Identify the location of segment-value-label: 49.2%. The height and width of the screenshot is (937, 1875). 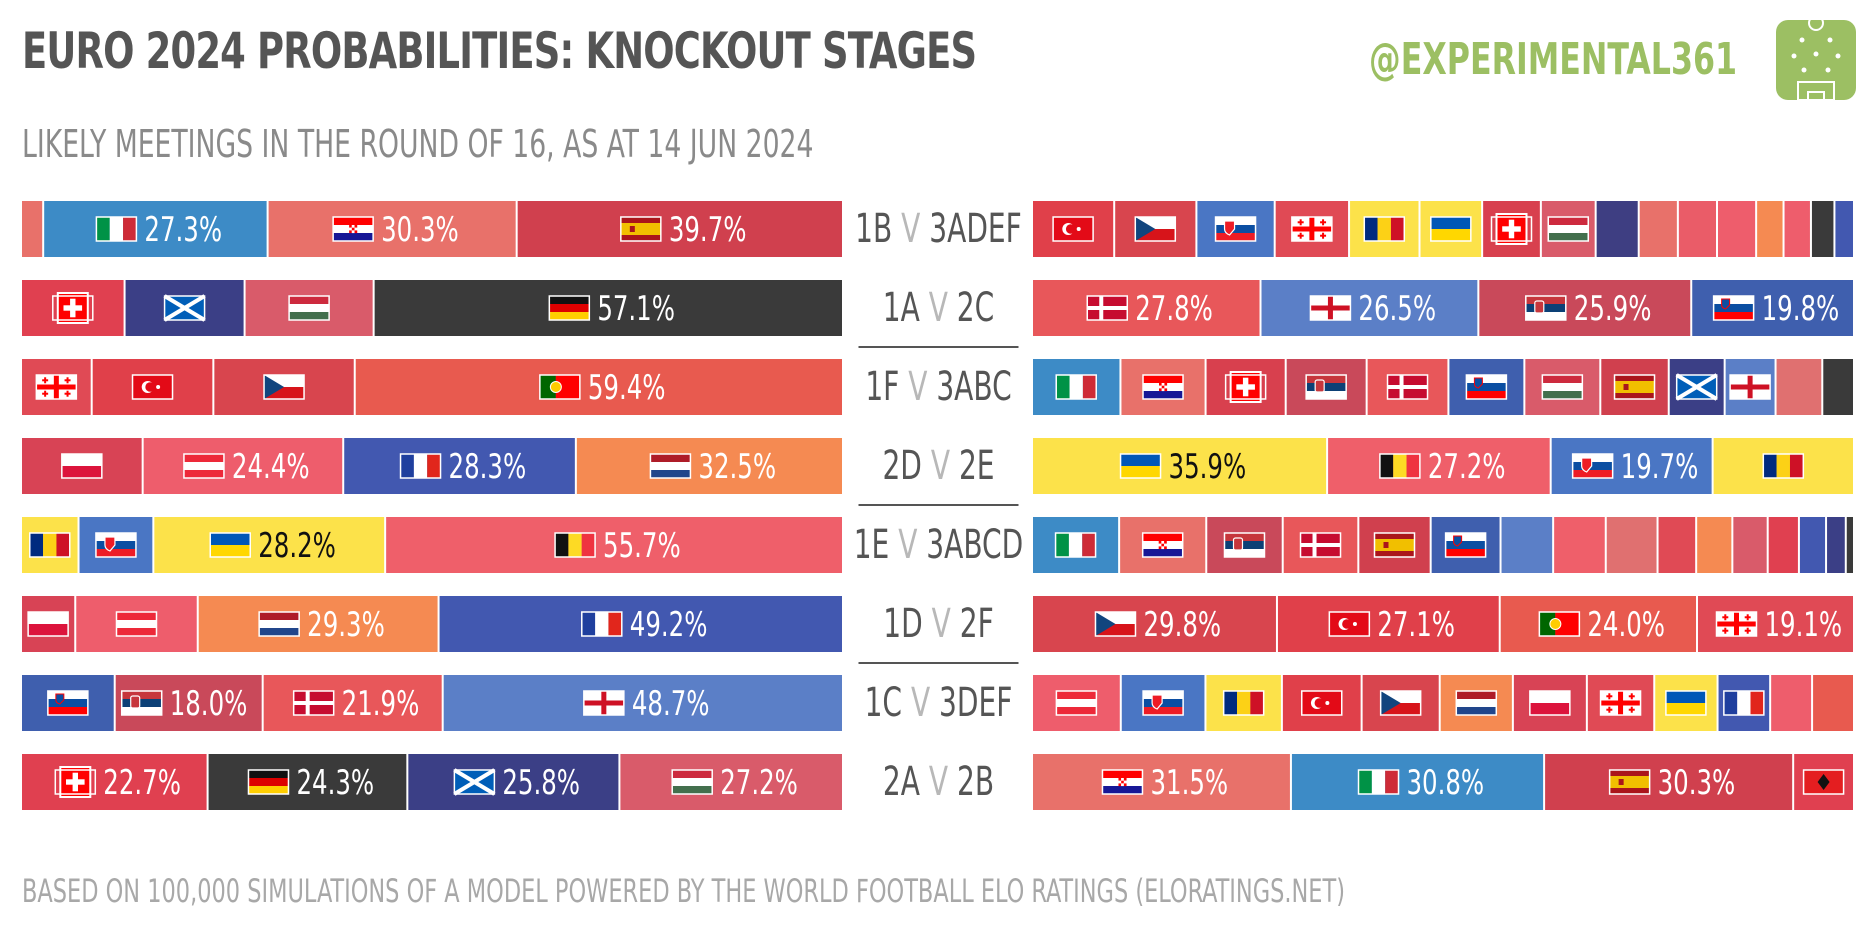
(669, 625).